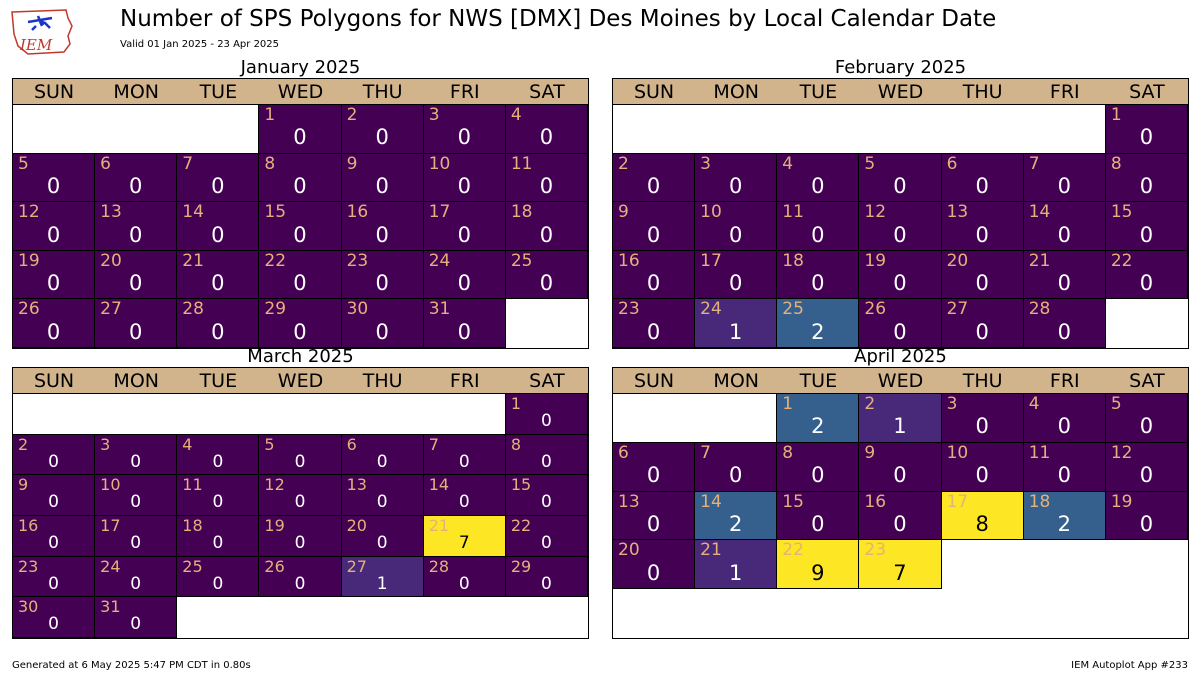 This screenshot has height=675, width=1200. Describe the element at coordinates (1146, 274) in the screenshot. I see `day-cell: 22 0` at that location.